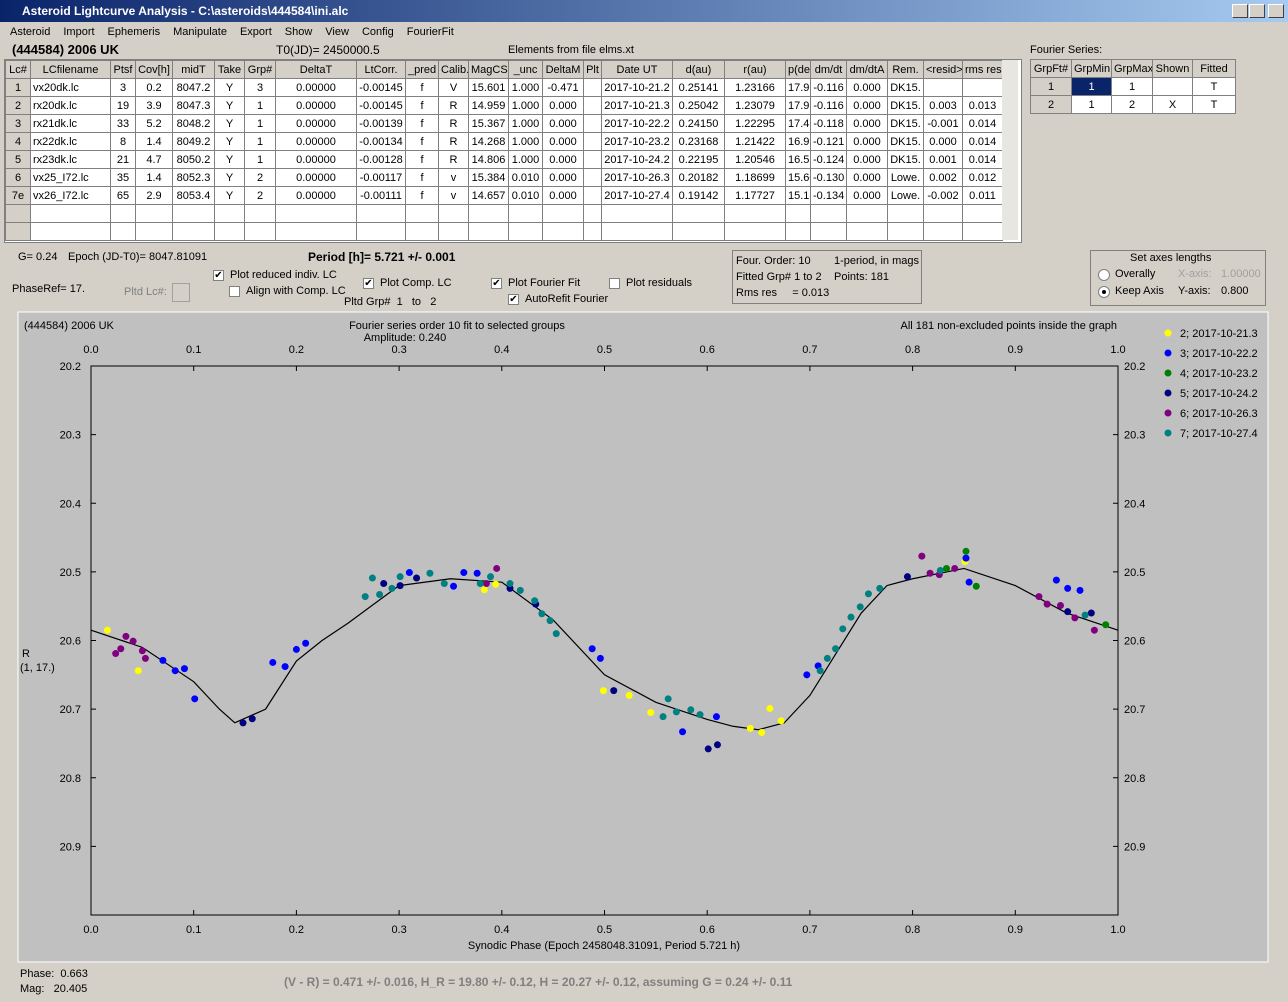 Image resolution: width=1288 pixels, height=1002 pixels. I want to click on menu-item: Import, so click(79, 32).